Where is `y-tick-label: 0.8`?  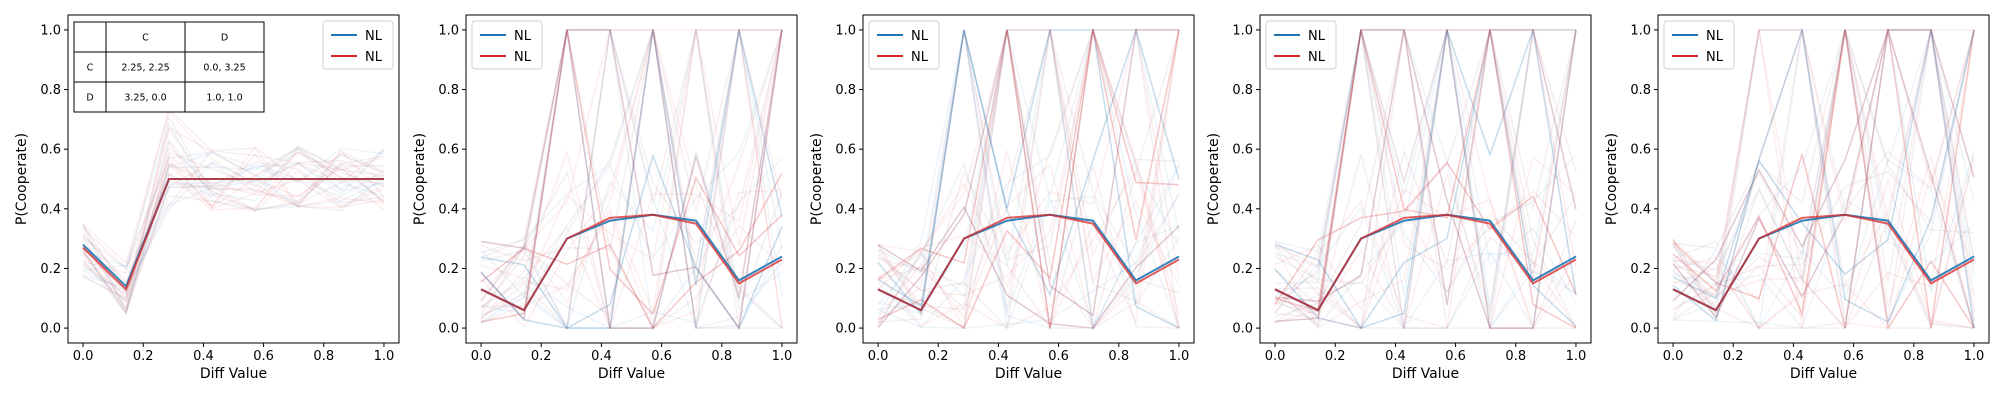
y-tick-label: 0.8 is located at coordinates (1640, 90).